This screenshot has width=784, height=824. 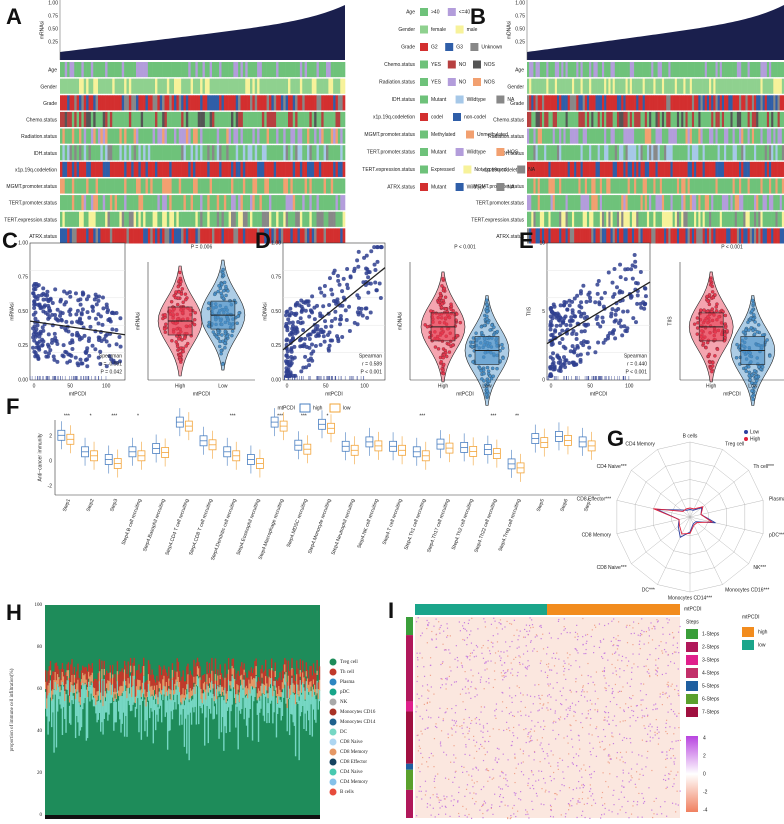 I want to click on p-value: P < 0.001, so click(x=465, y=247).